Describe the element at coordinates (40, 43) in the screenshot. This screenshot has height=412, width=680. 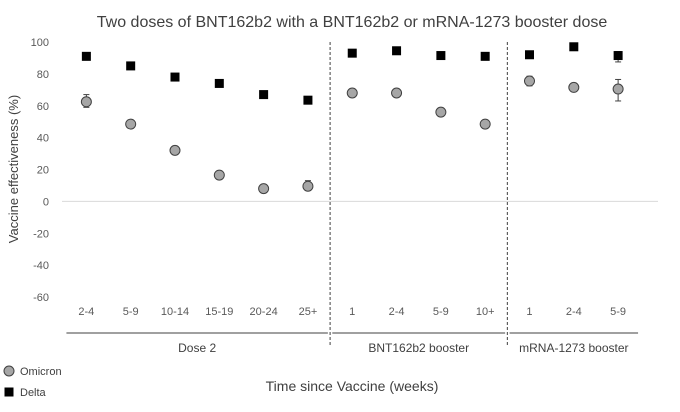
I see `y-tick-label: 100` at that location.